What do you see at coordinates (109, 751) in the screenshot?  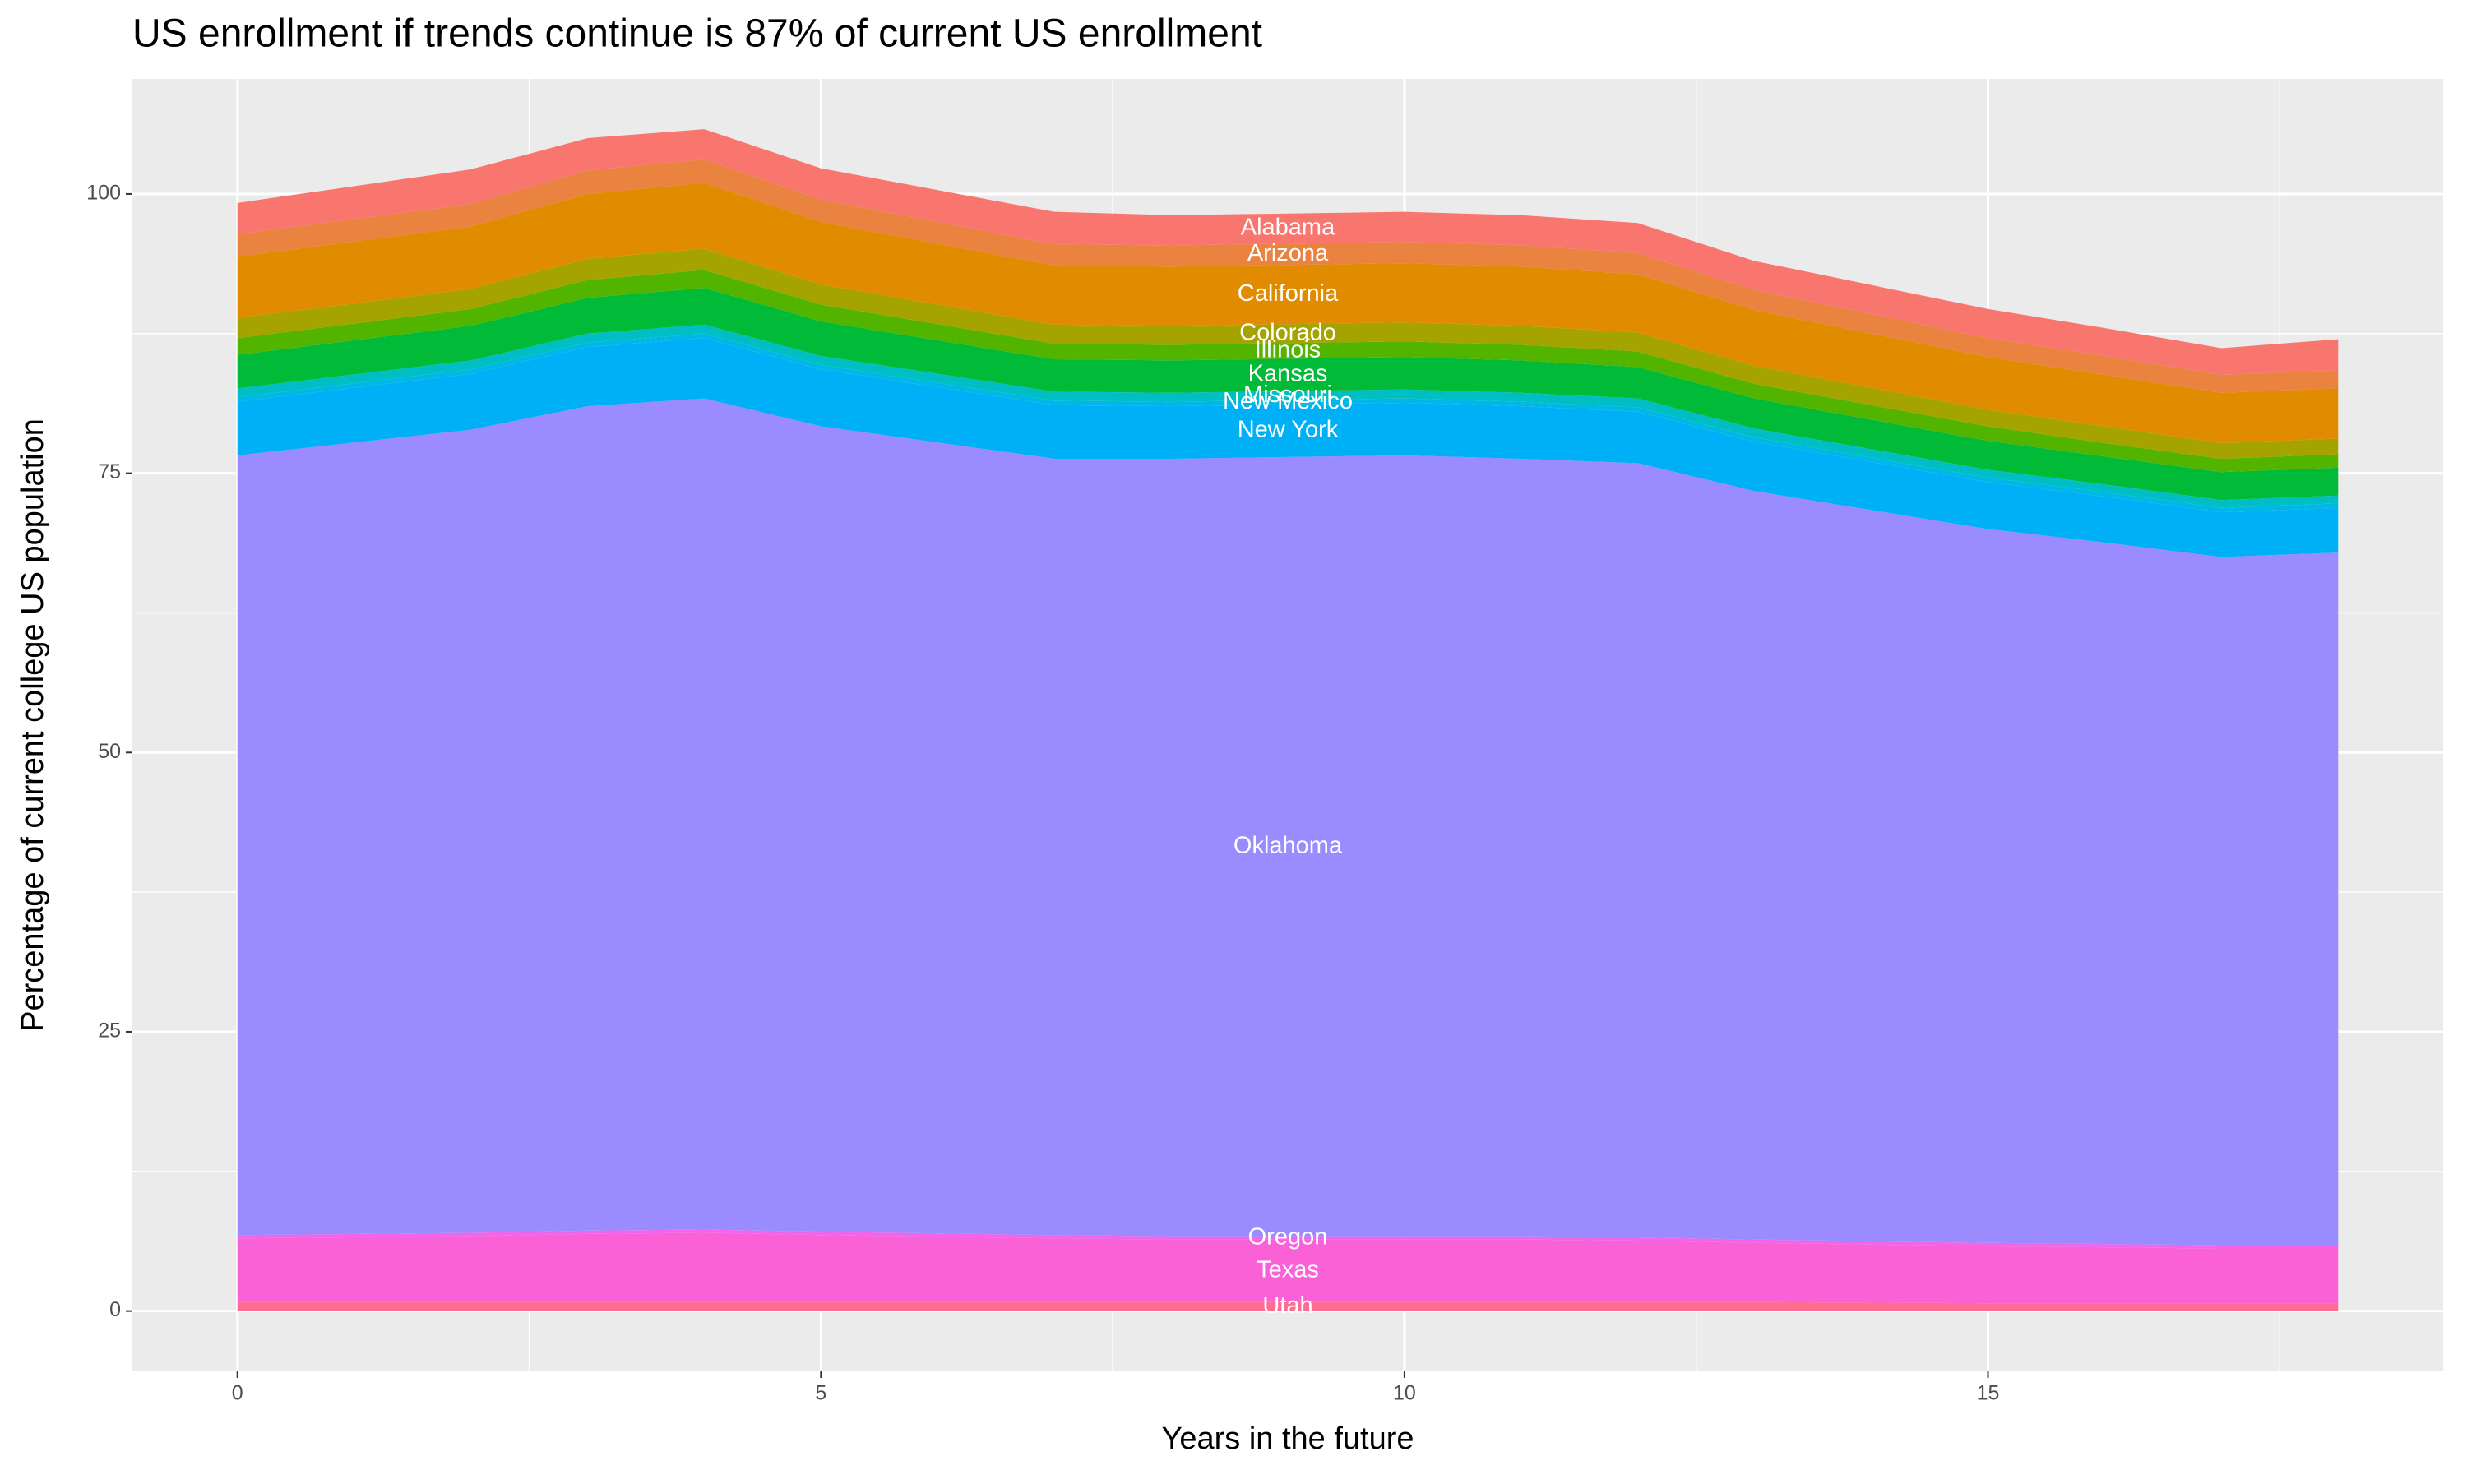 I see `y-tick-label: 50` at bounding box center [109, 751].